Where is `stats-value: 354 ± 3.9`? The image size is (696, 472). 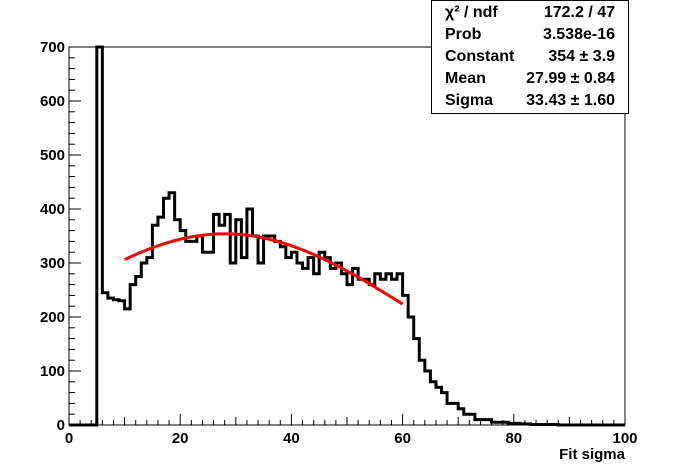 stats-value: 354 ± 3.9 is located at coordinates (581, 56).